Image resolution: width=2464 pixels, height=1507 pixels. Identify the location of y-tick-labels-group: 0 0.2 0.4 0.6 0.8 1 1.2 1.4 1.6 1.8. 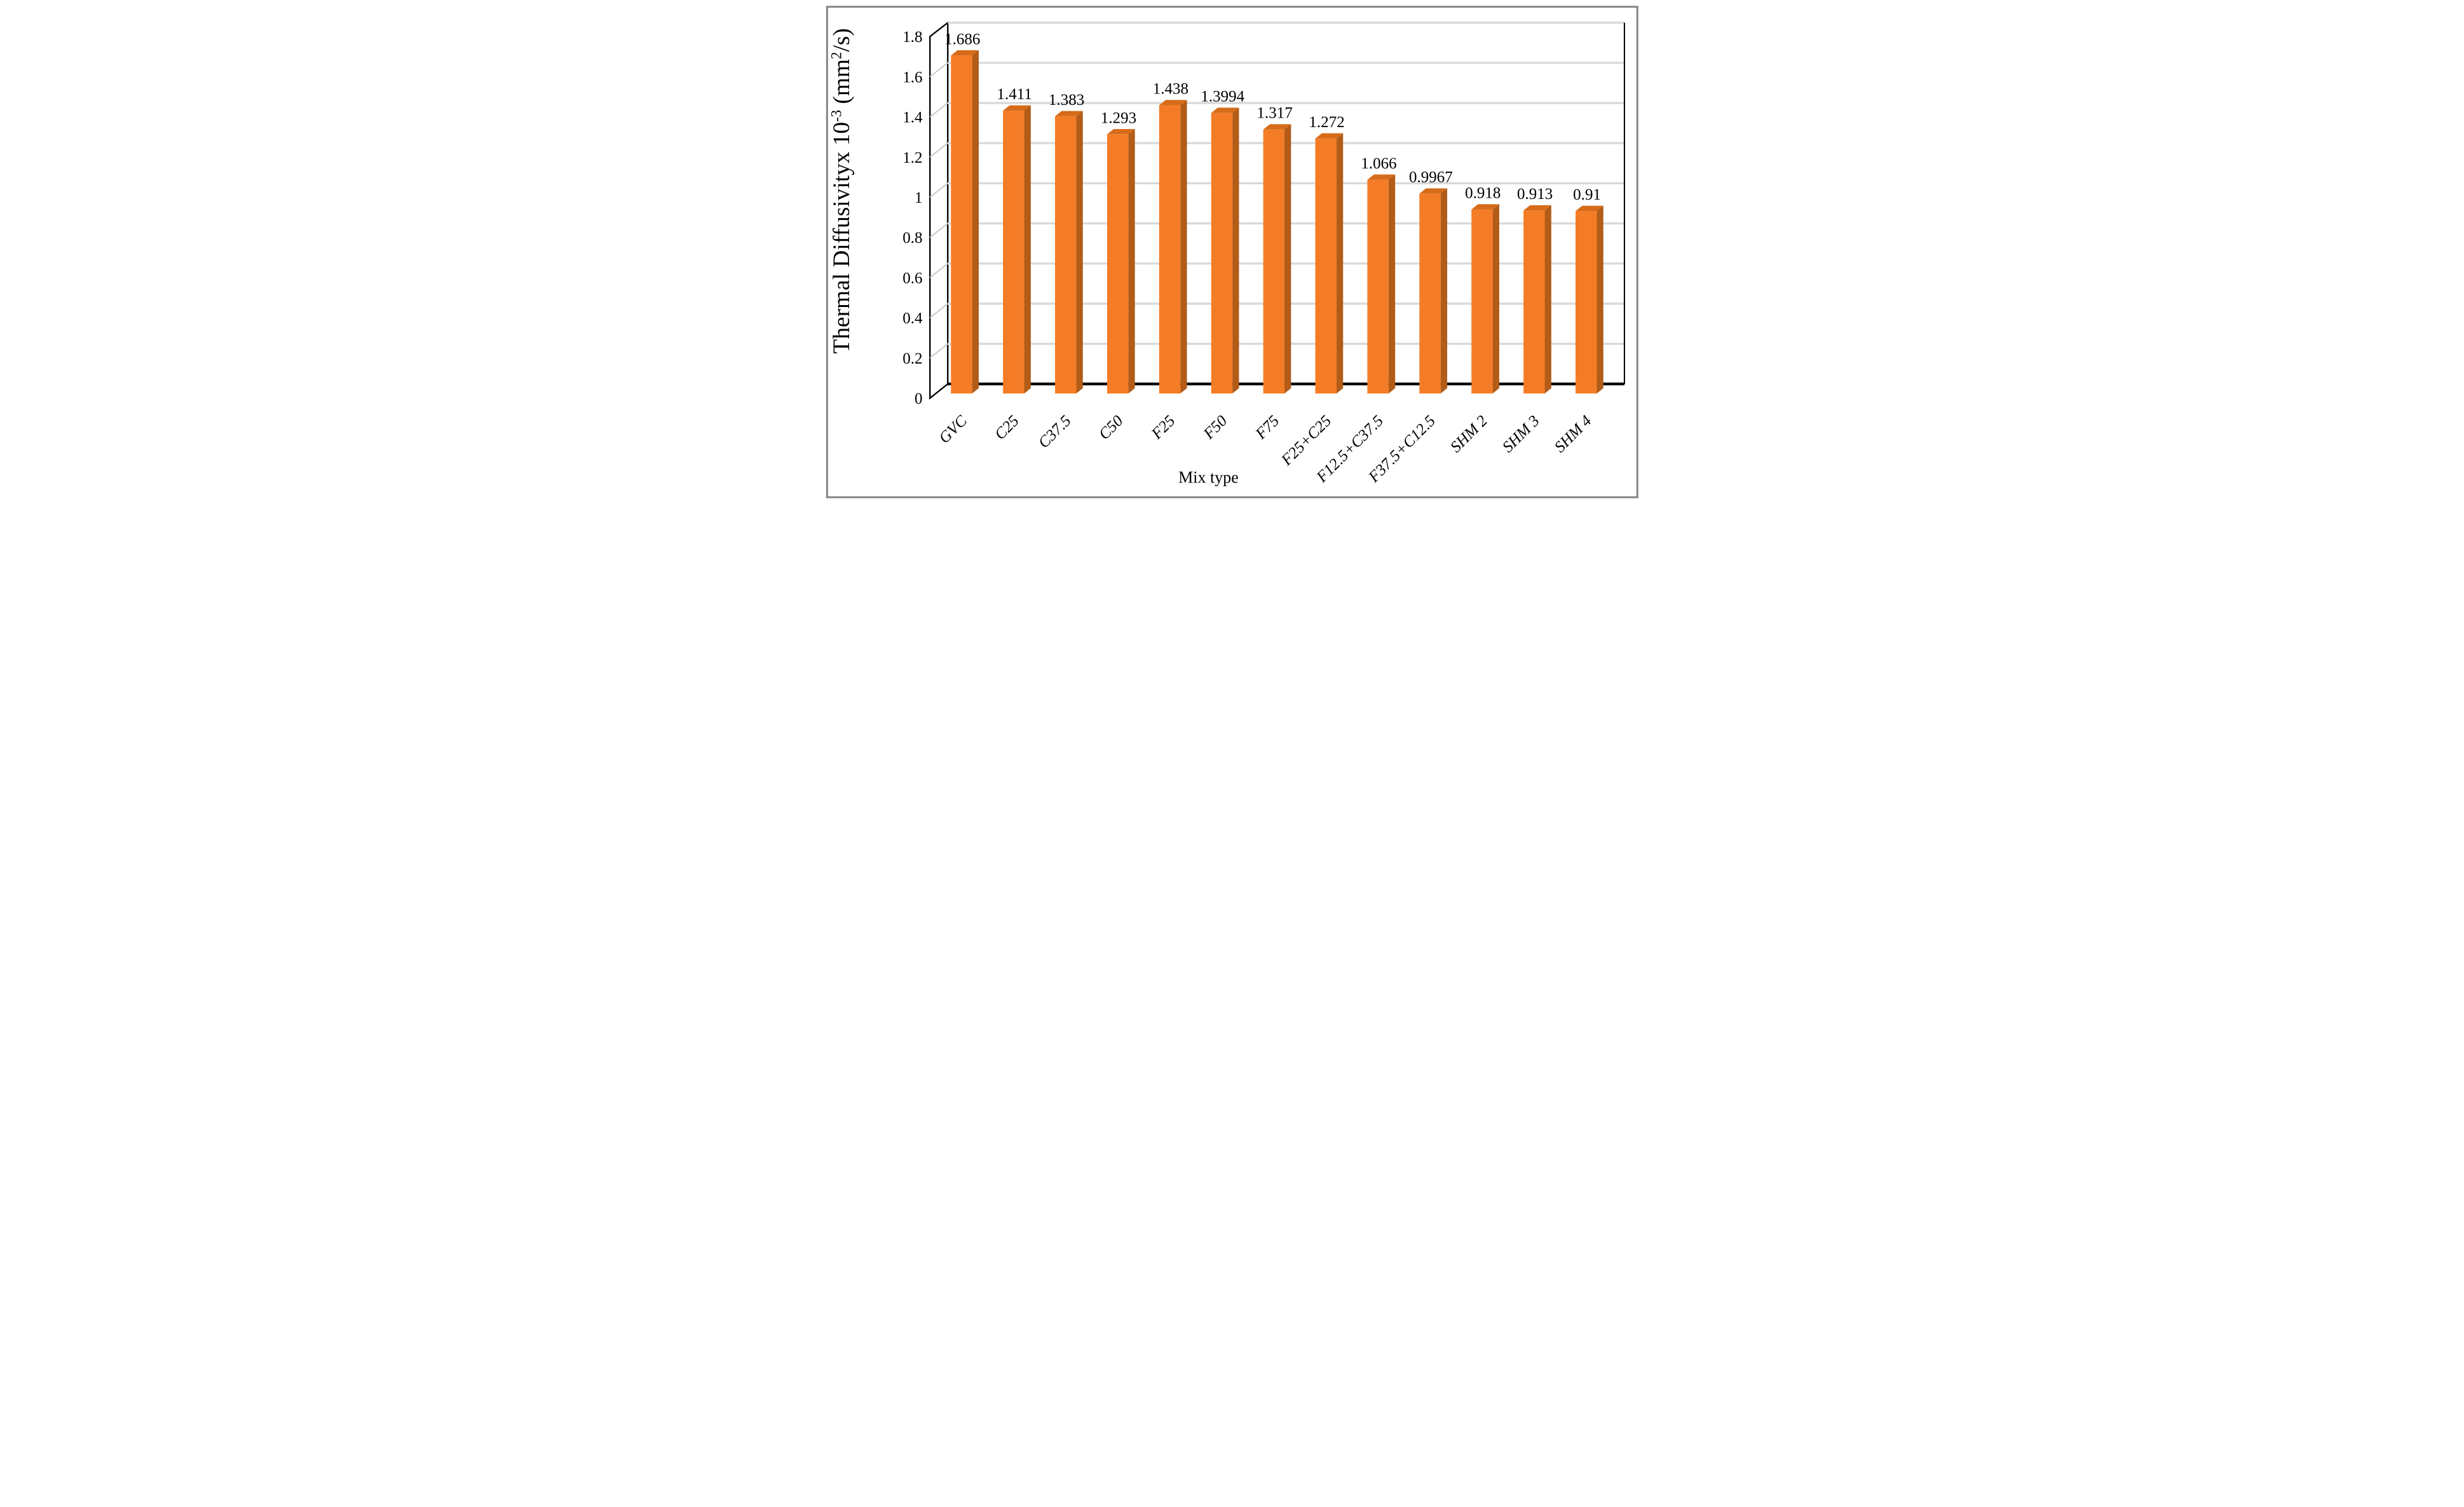
(912, 218).